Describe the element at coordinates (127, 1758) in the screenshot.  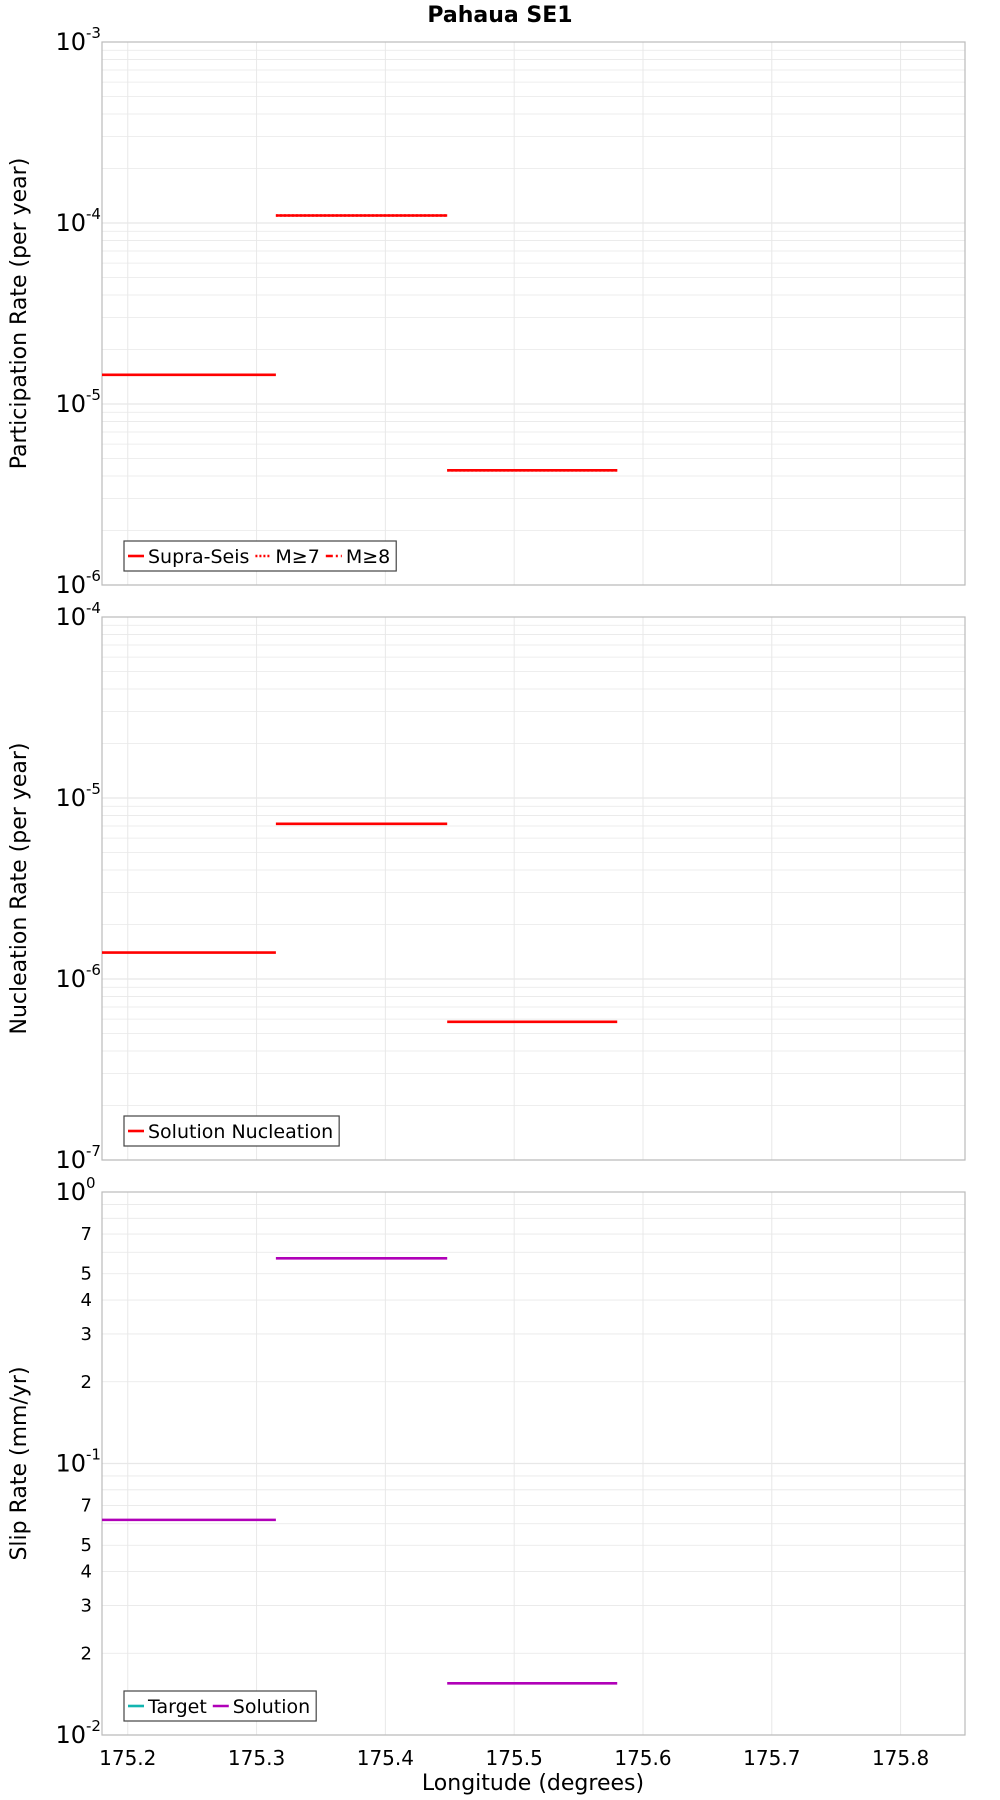
I see `x-tick-label: 175.2` at that location.